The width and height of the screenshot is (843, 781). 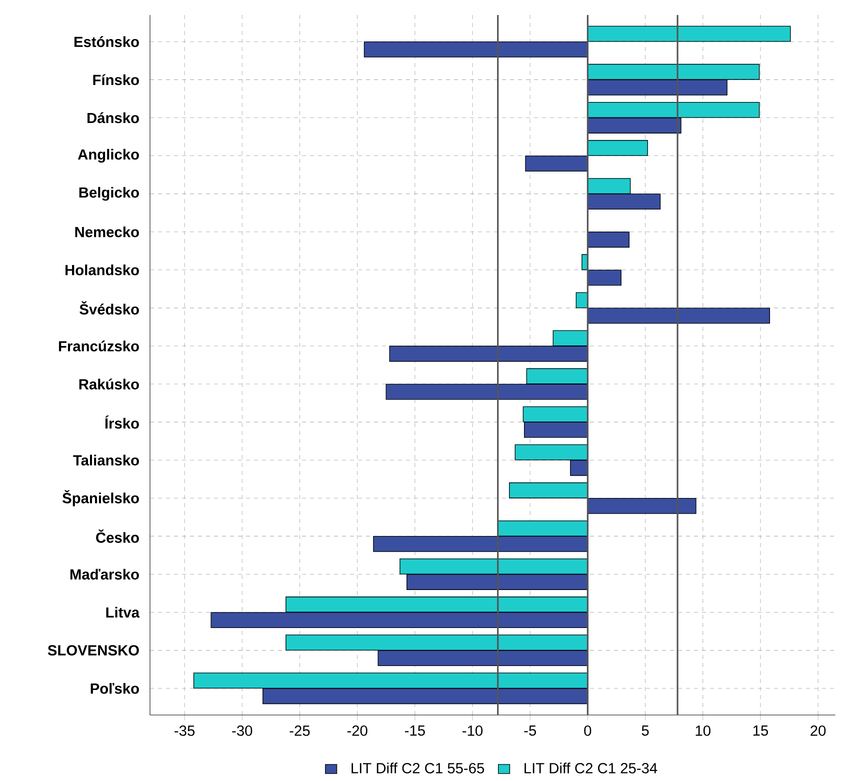 What do you see at coordinates (116, 80) in the screenshot?
I see `y-tick-label: Fínsko` at bounding box center [116, 80].